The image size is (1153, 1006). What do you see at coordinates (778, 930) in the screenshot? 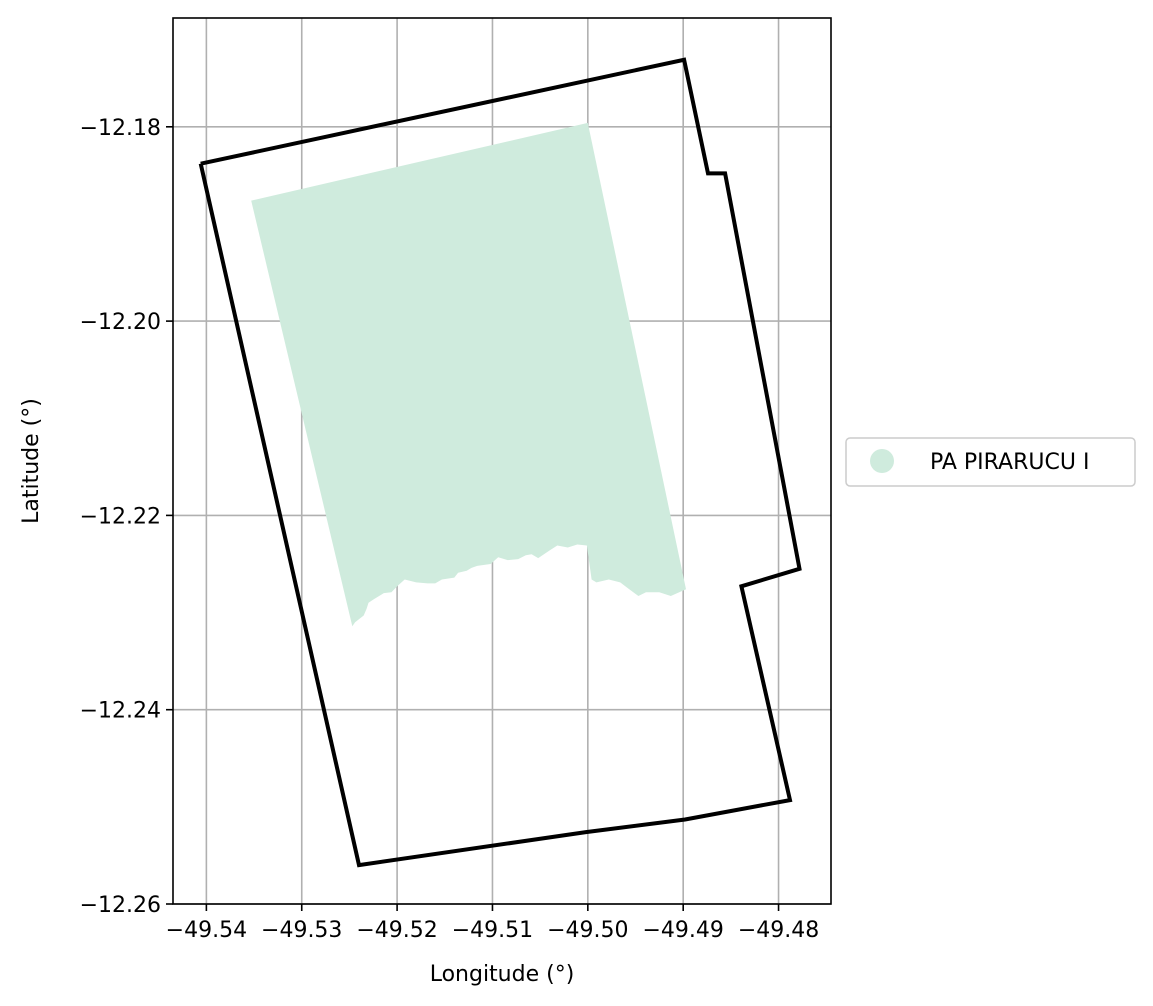
I see `x-tick-label: −49.48` at bounding box center [778, 930].